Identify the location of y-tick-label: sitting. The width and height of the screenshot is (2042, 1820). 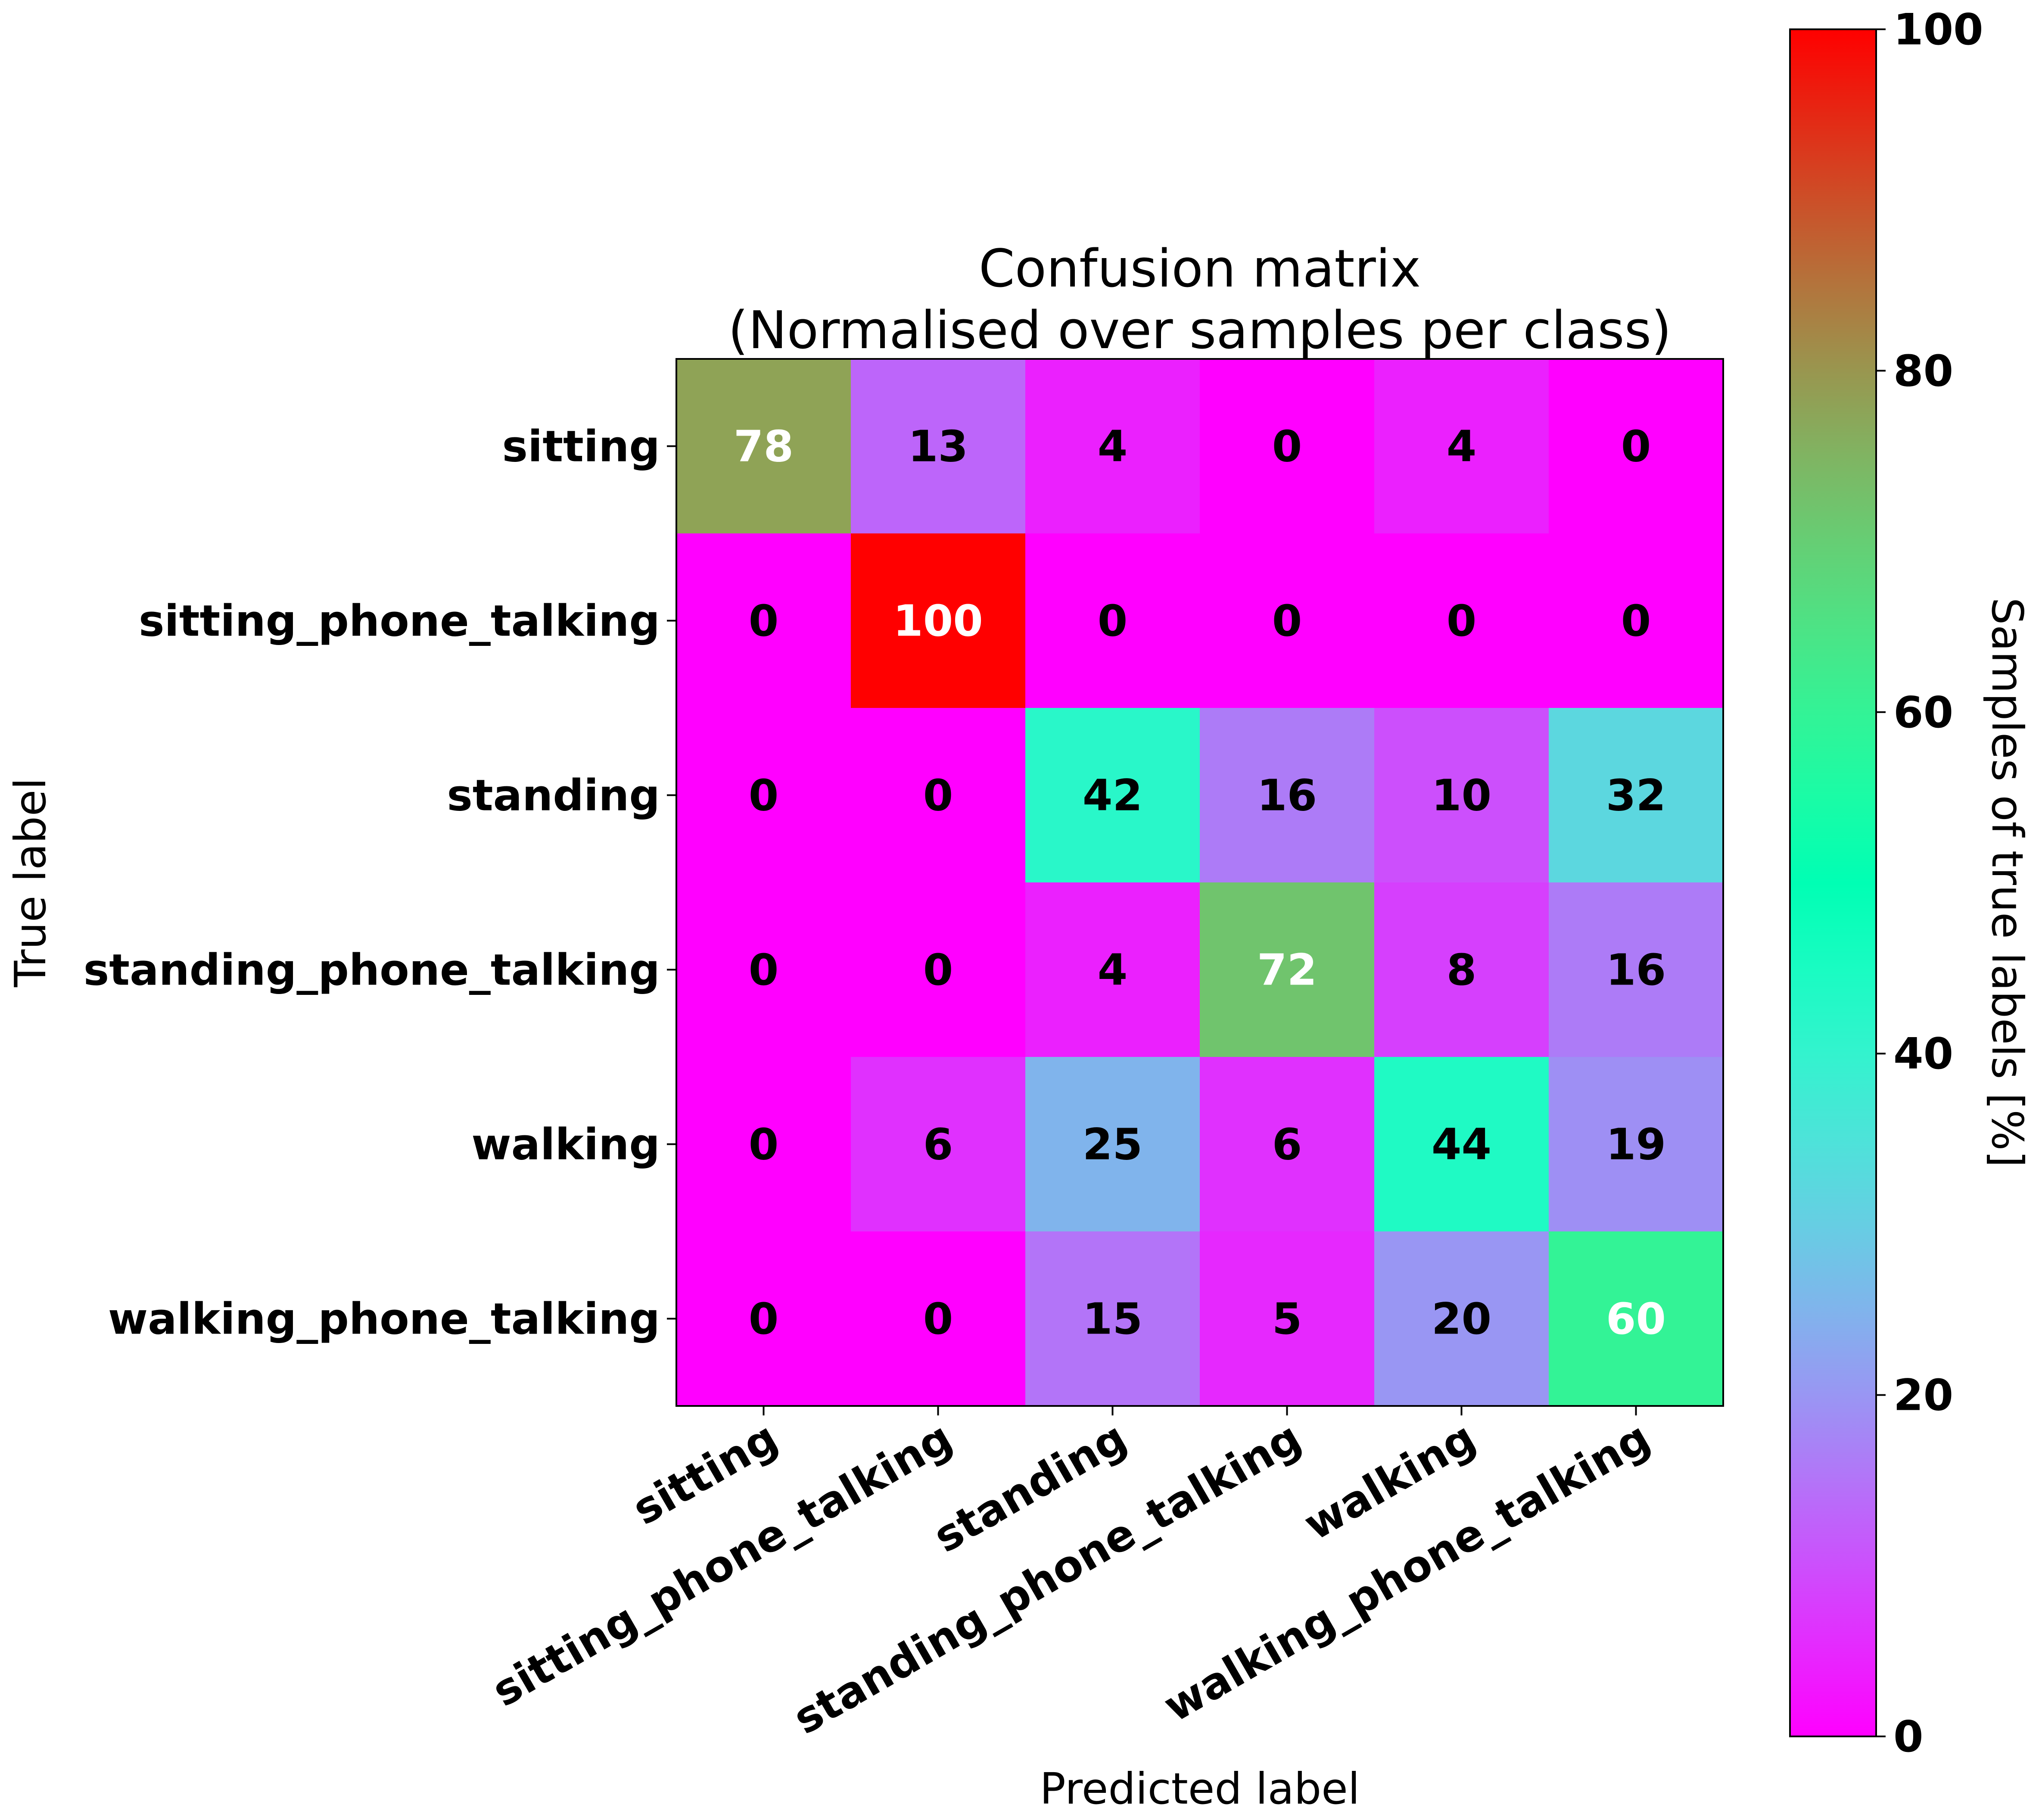
(581, 447).